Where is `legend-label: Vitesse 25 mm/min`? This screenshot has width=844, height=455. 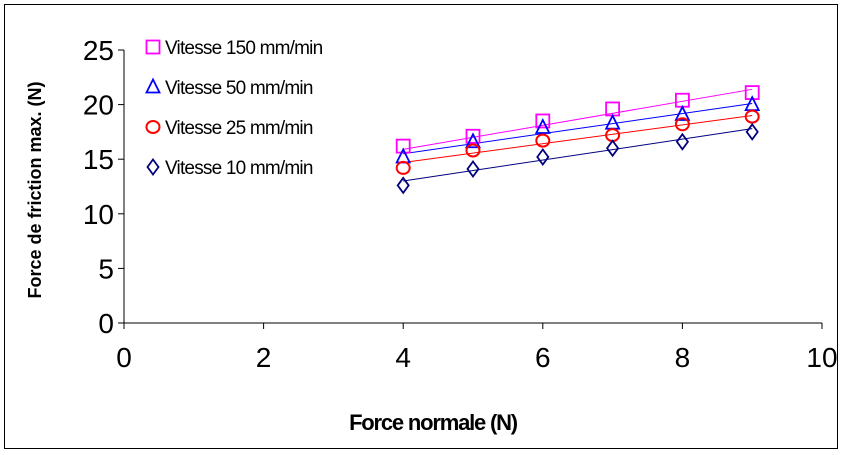
legend-label: Vitesse 25 mm/min is located at coordinates (239, 128).